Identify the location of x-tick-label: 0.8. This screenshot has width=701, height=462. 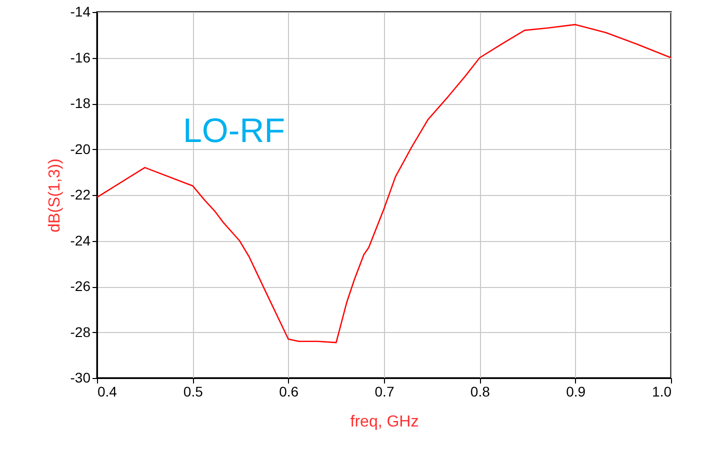
(480, 392).